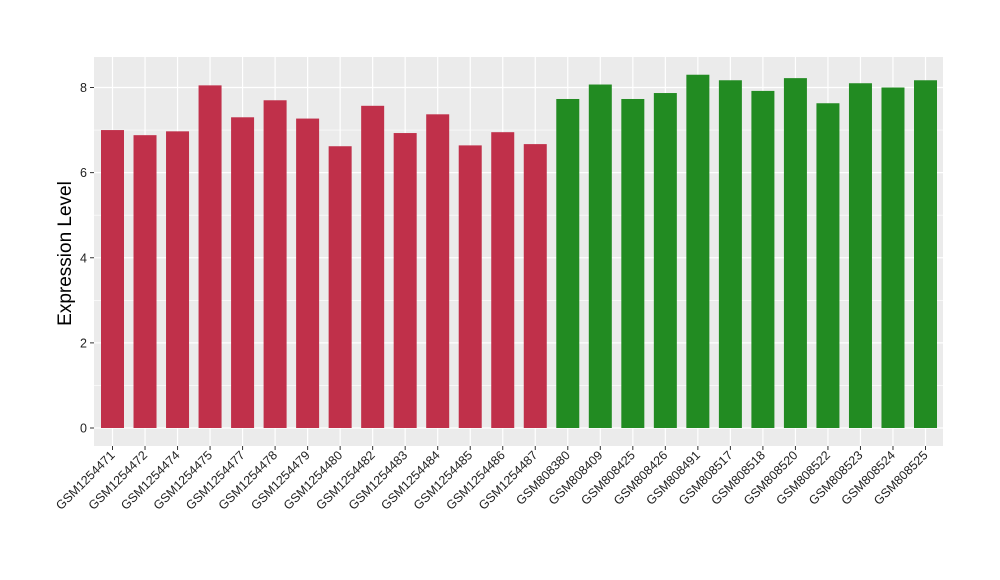 The image size is (1000, 580). I want to click on bar-GSM808522, so click(828, 266).